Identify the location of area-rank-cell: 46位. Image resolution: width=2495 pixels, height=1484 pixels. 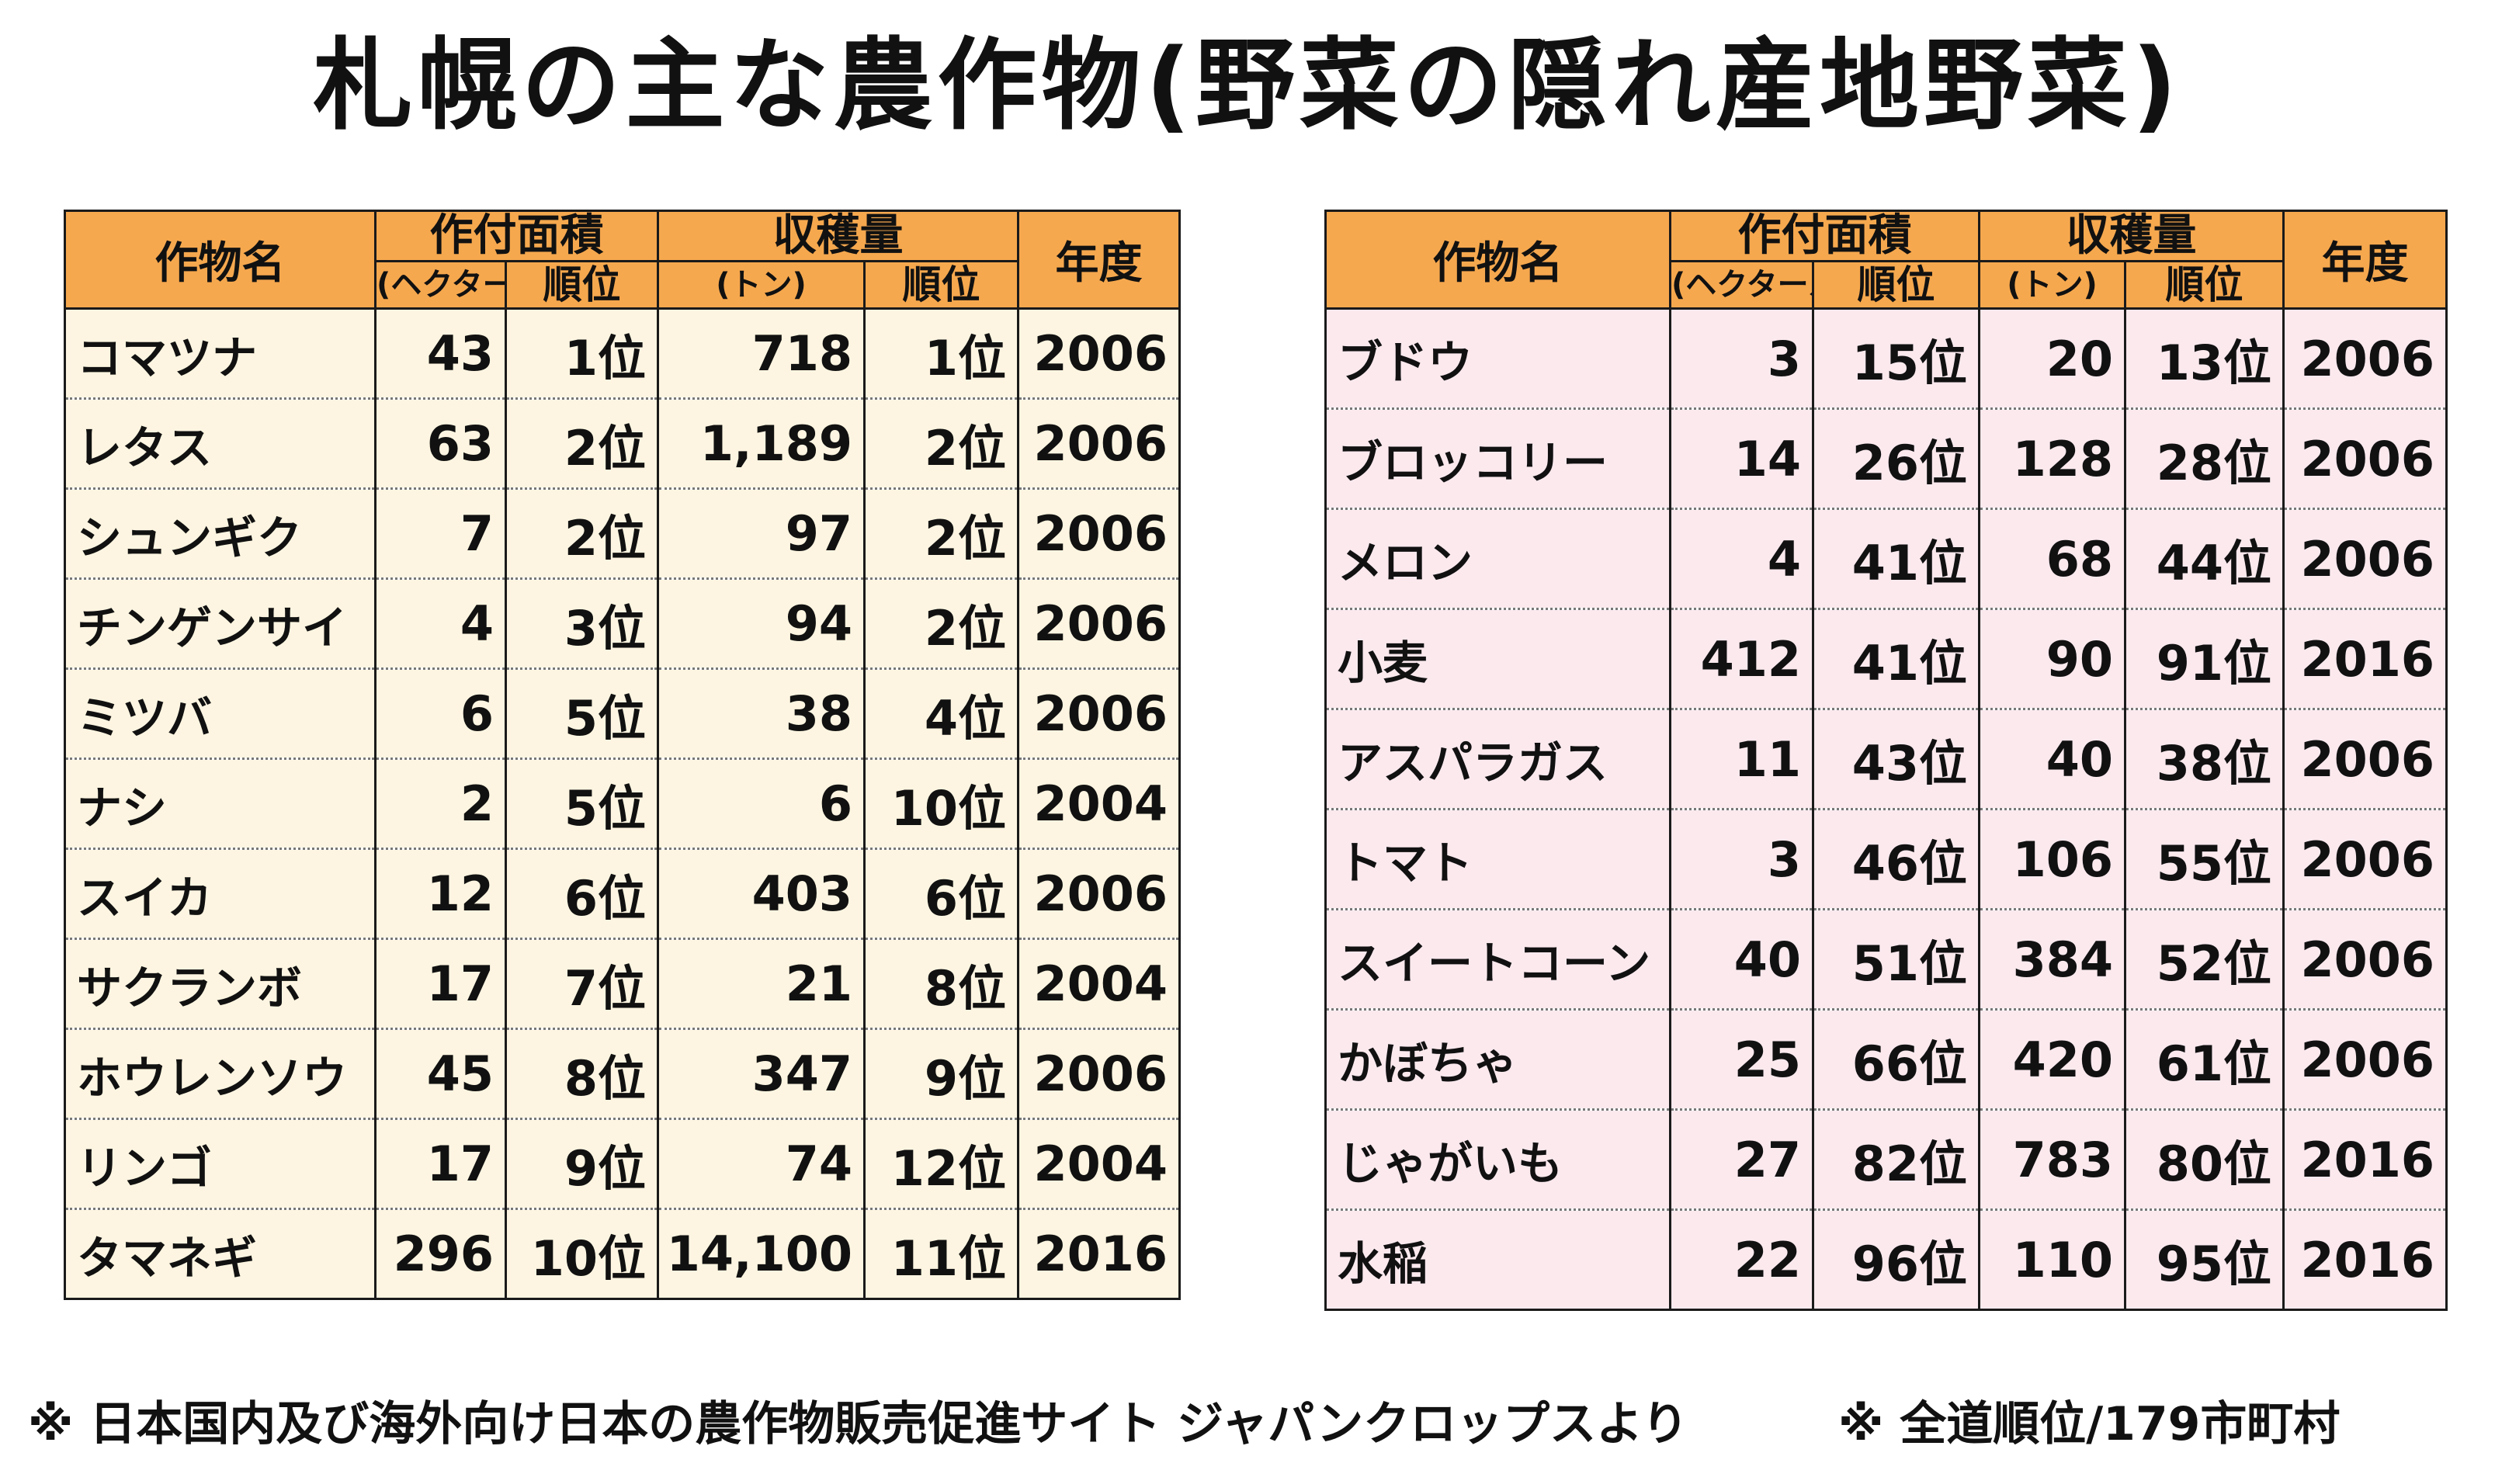
(1896, 859).